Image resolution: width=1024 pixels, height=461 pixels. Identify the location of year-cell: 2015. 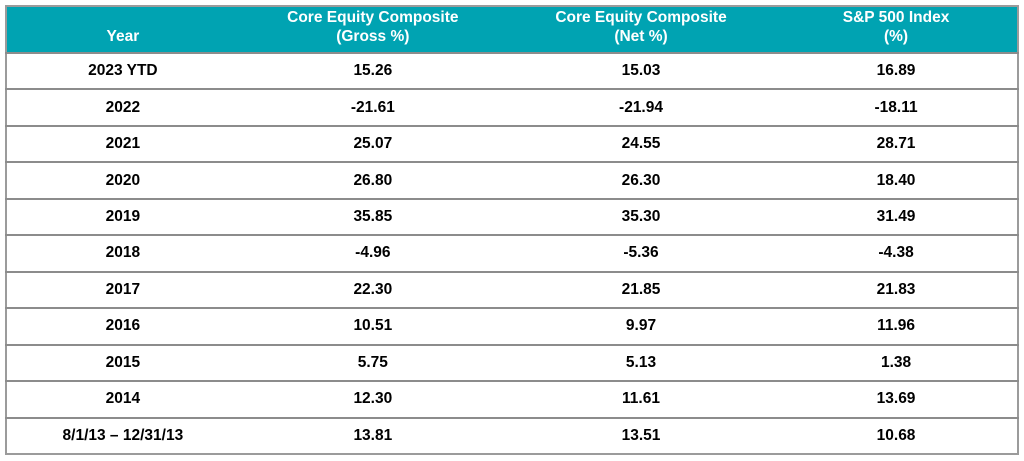
(122, 362).